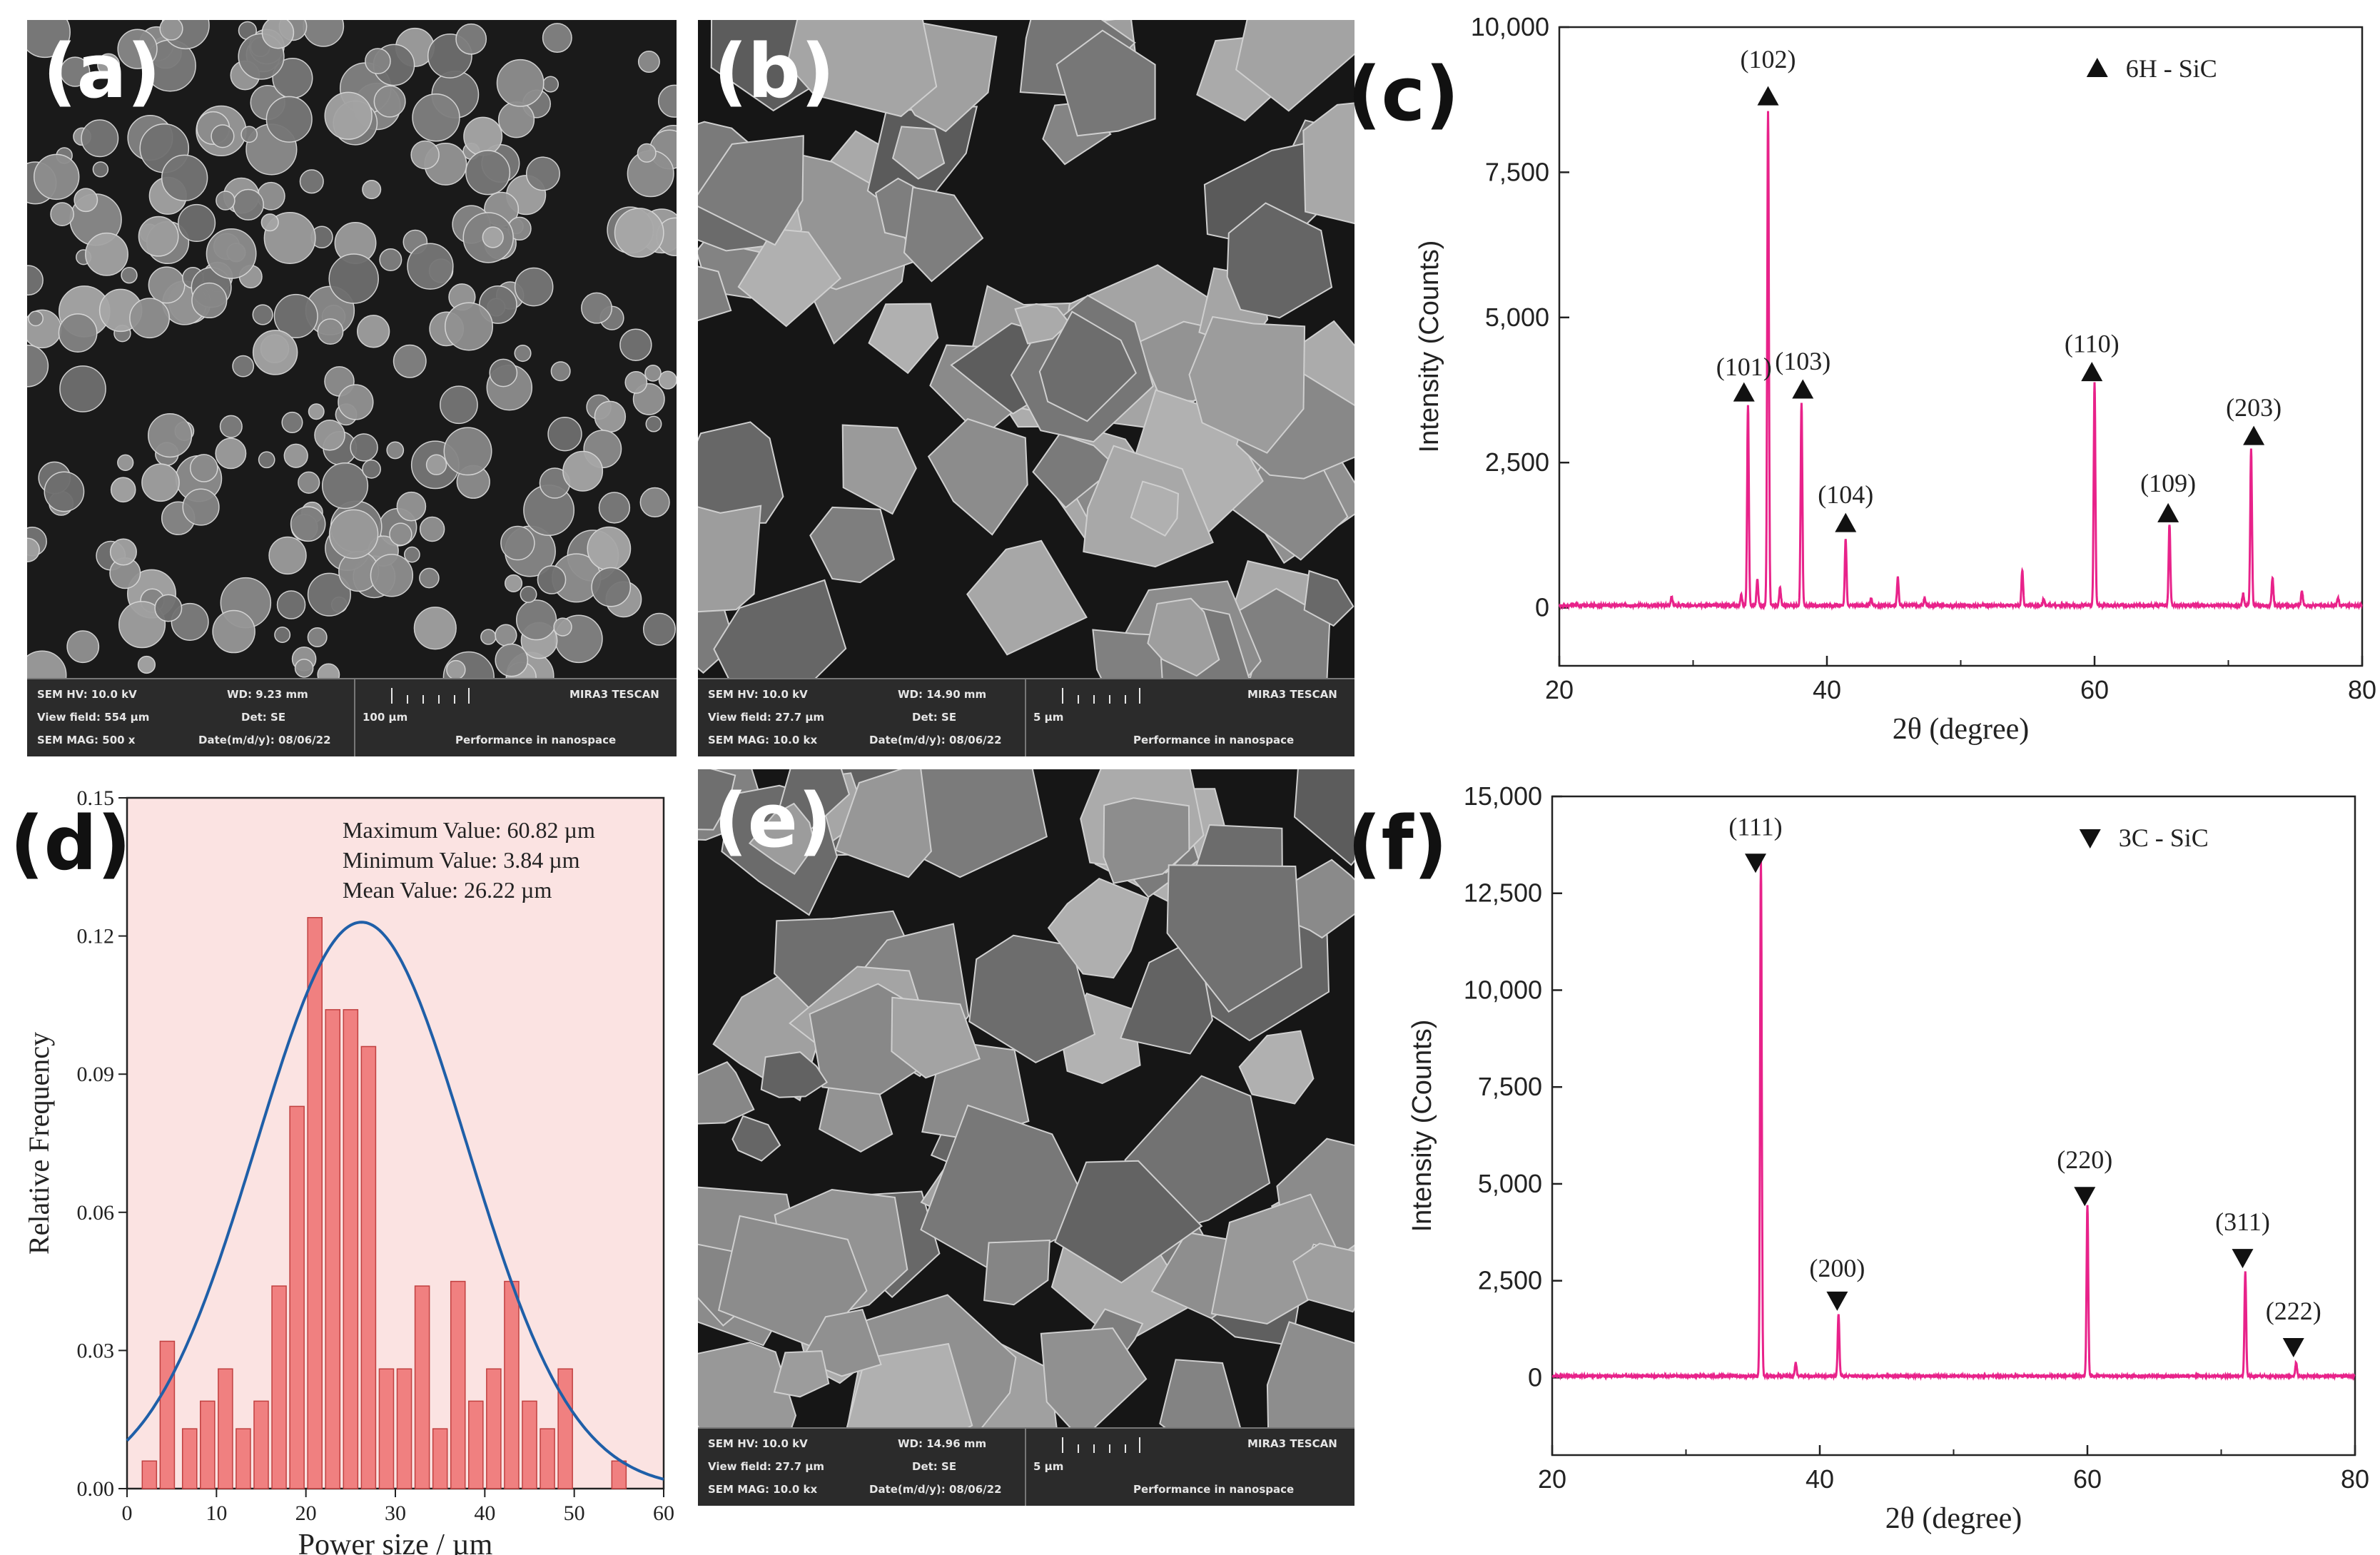  Describe the element at coordinates (385, 717) in the screenshot. I see `sem-scale-label: 100 µm` at that location.